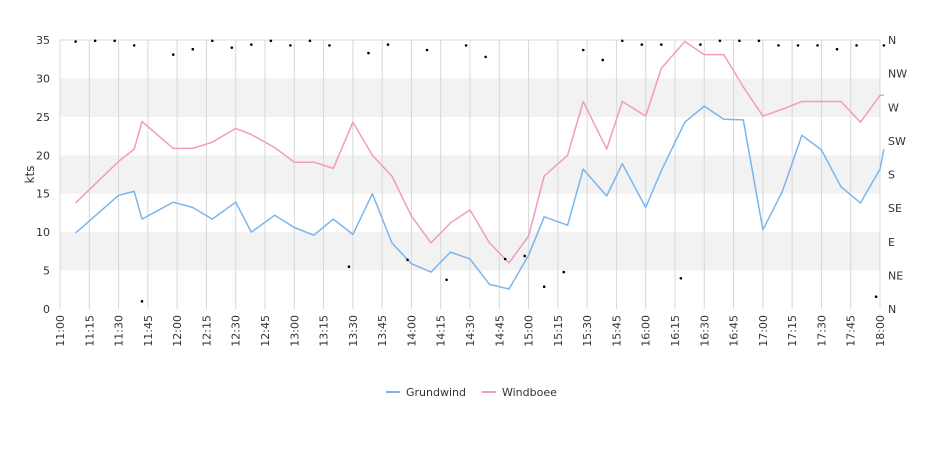 The image size is (940, 454). I want to click on x-tick-label: 11:00, so click(60, 331).